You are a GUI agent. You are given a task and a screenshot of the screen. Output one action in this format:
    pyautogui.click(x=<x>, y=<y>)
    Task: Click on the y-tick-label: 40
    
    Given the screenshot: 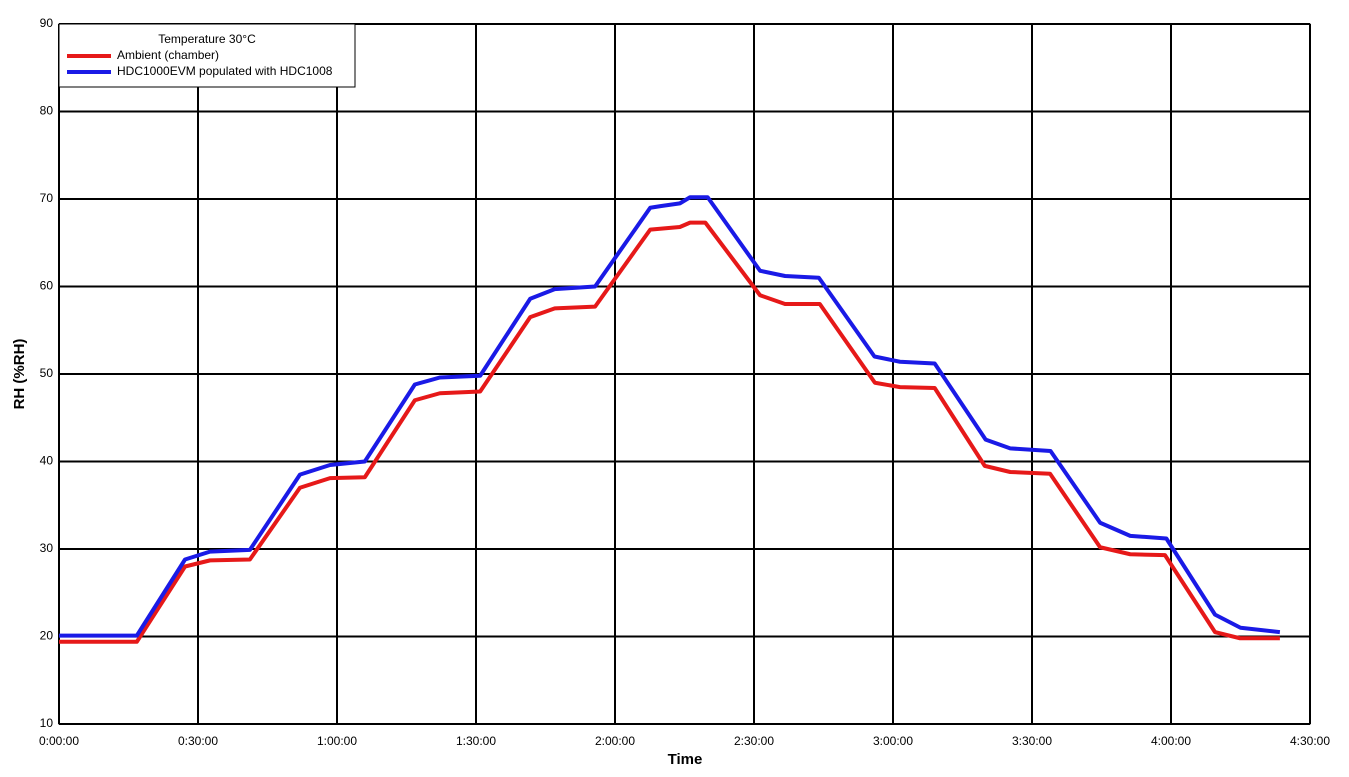 What is the action you would take?
    pyautogui.click(x=47, y=461)
    